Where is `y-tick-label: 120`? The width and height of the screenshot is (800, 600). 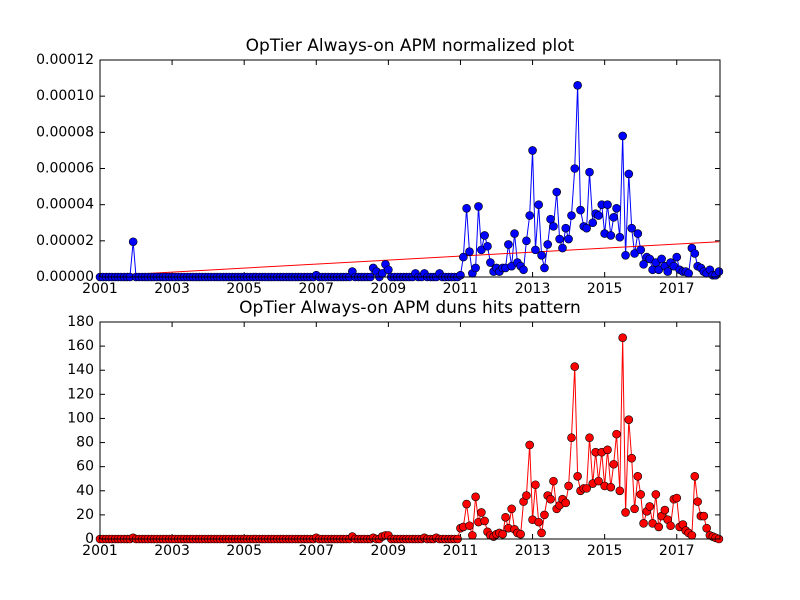 y-tick-label: 120 is located at coordinates (80, 394).